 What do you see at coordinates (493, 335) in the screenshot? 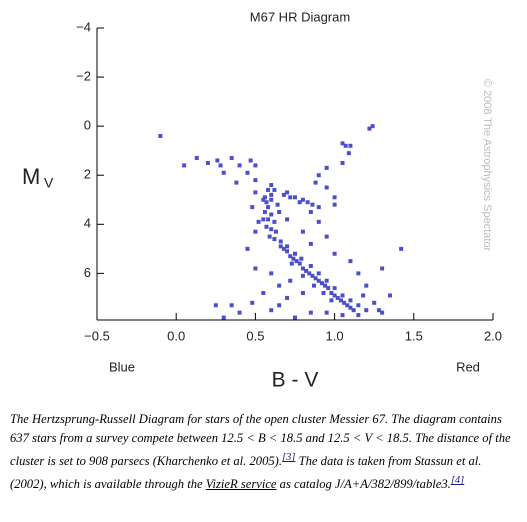
I see `x-tick-label: 2.0` at bounding box center [493, 335].